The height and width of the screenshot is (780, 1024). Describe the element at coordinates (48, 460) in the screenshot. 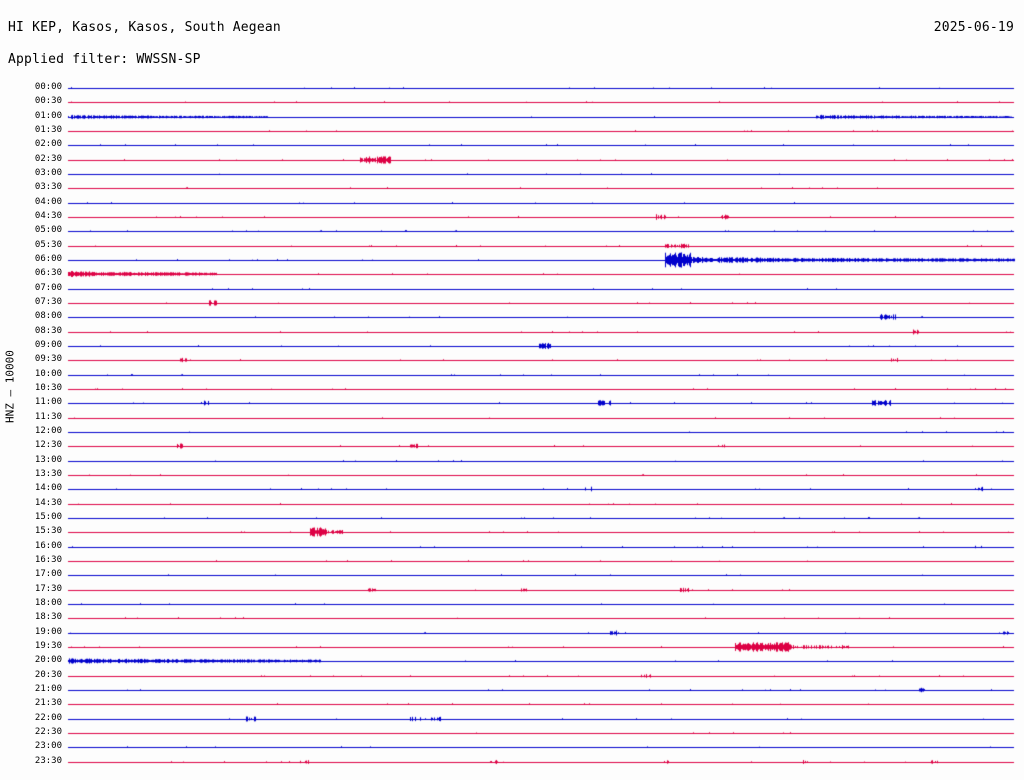

I see `time-label-1300: 13:00` at that location.